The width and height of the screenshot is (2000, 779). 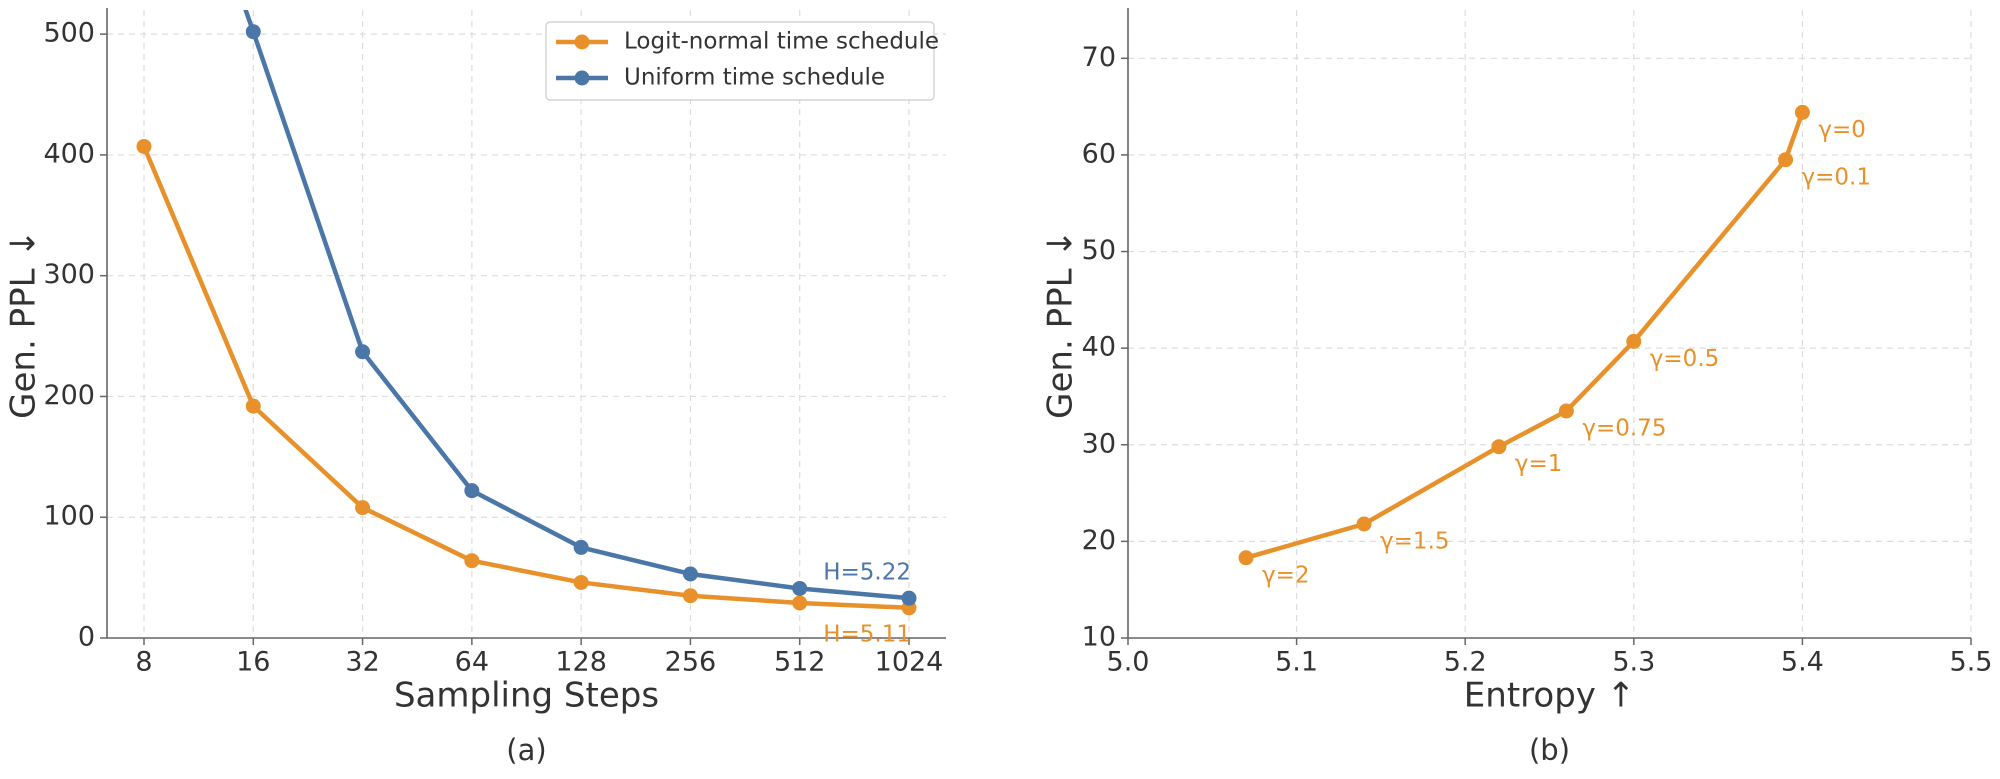 What do you see at coordinates (1549, 696) in the screenshot?
I see `x-axis-label: Entropy ↑` at bounding box center [1549, 696].